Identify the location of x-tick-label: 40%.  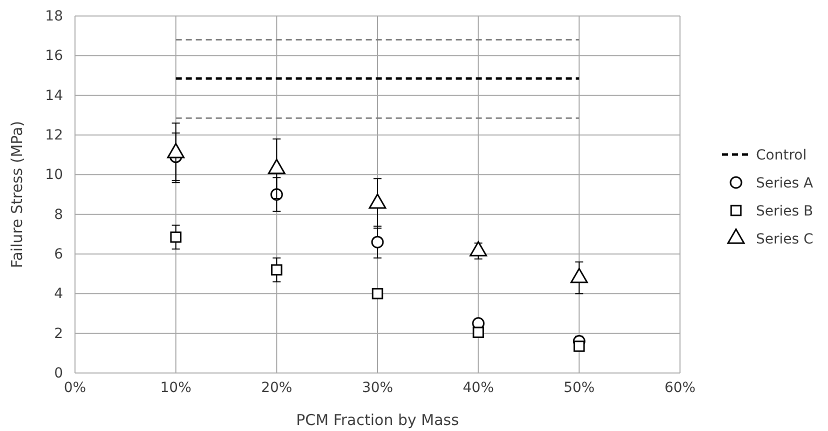
(478, 388).